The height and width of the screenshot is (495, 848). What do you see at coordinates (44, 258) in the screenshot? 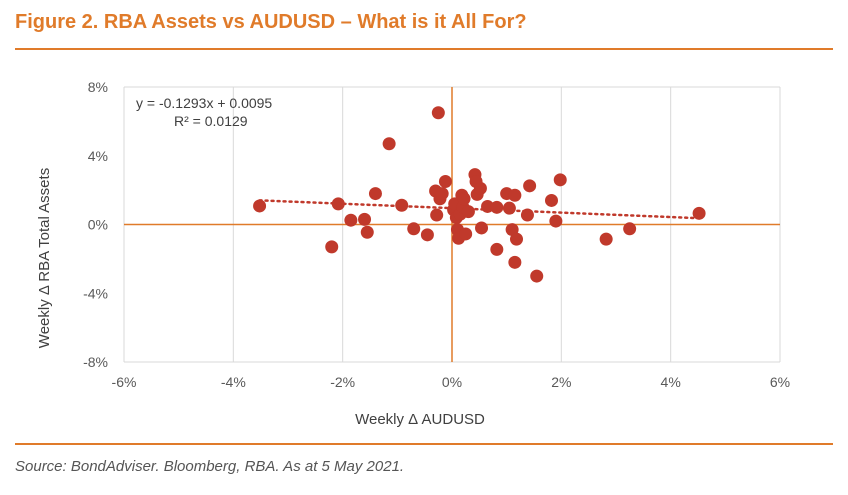
I see `y-axis-label: Weekly Δ RBA Total Assets` at bounding box center [44, 258].